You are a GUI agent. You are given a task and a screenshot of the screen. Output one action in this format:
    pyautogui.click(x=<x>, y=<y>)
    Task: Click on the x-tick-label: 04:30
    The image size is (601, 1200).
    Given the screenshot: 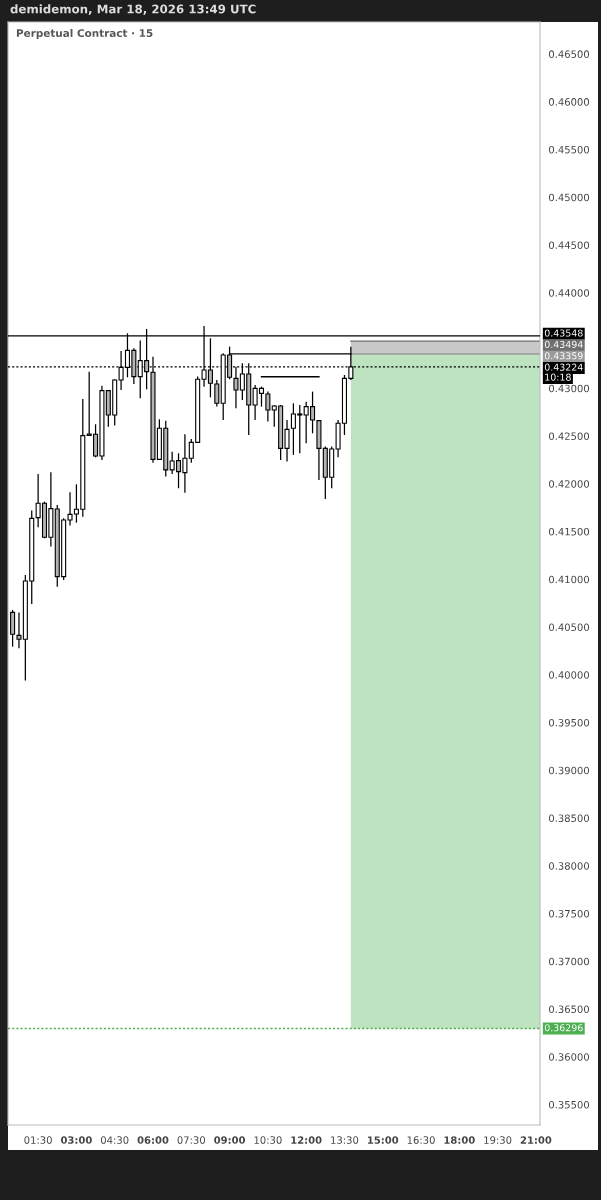 What is the action you would take?
    pyautogui.click(x=114, y=1140)
    